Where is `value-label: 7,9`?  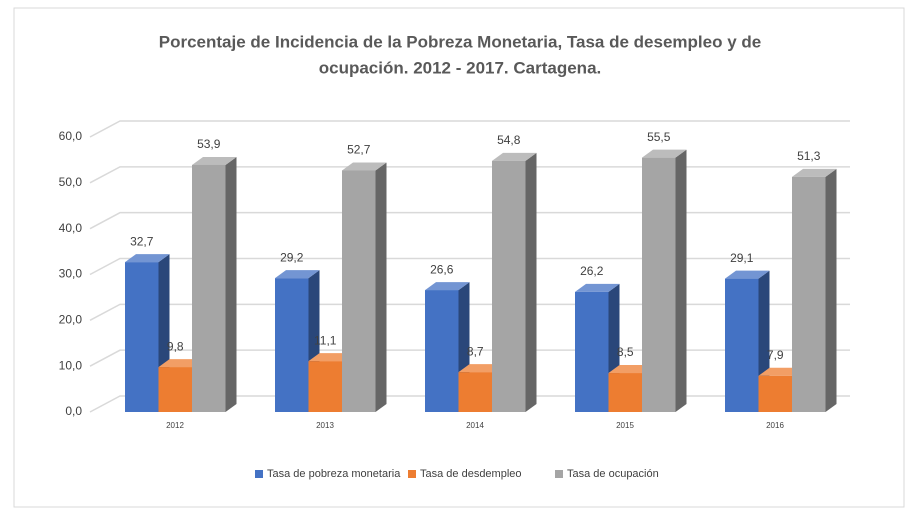 value-label: 7,9 is located at coordinates (775, 355).